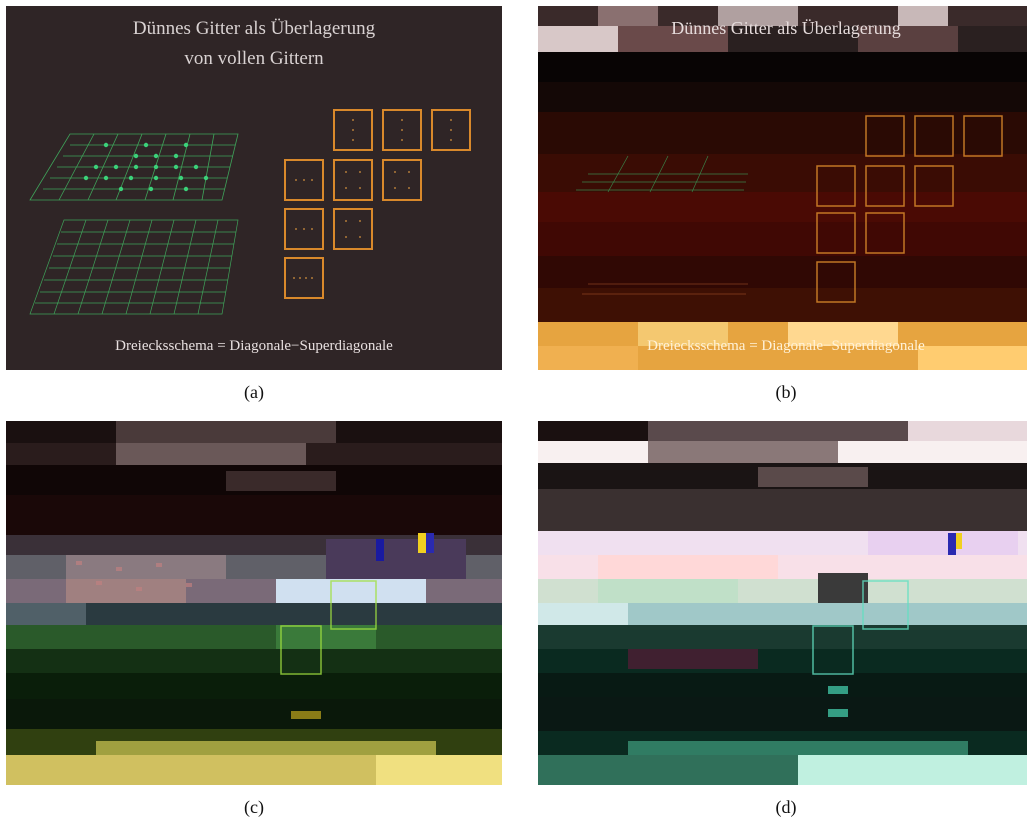 This screenshot has width=1027, height=823. Describe the element at coordinates (254, 807) in the screenshot. I see `caption-c: (c)` at that location.